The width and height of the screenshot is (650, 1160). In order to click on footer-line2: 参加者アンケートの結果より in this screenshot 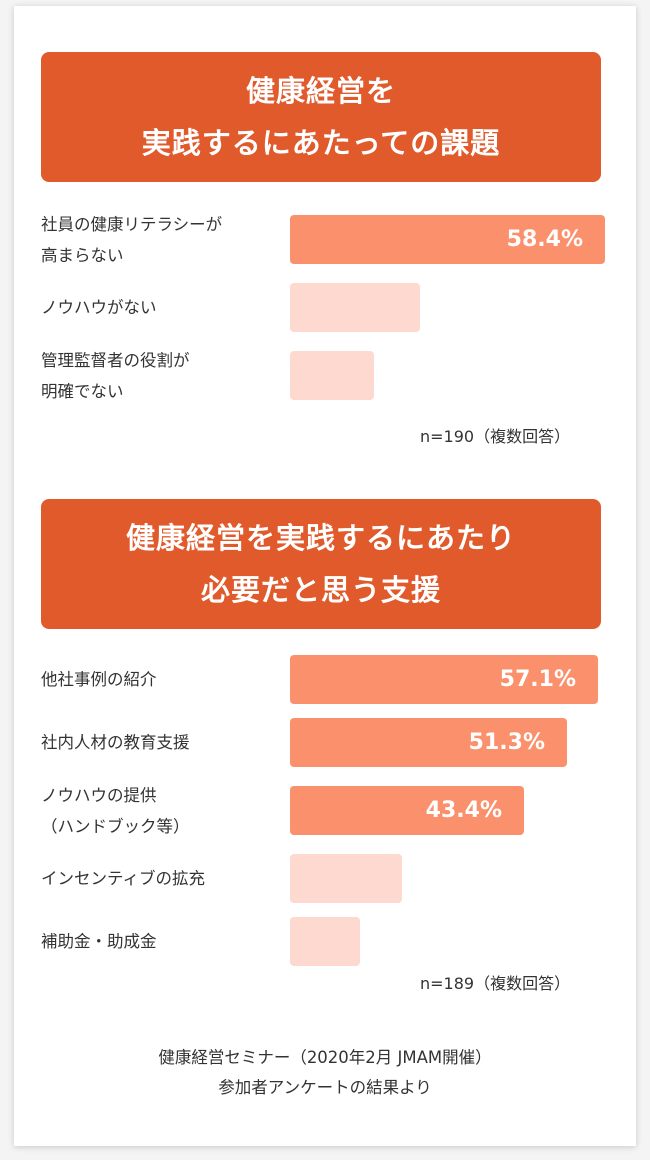, I will do `click(325, 1087)`.